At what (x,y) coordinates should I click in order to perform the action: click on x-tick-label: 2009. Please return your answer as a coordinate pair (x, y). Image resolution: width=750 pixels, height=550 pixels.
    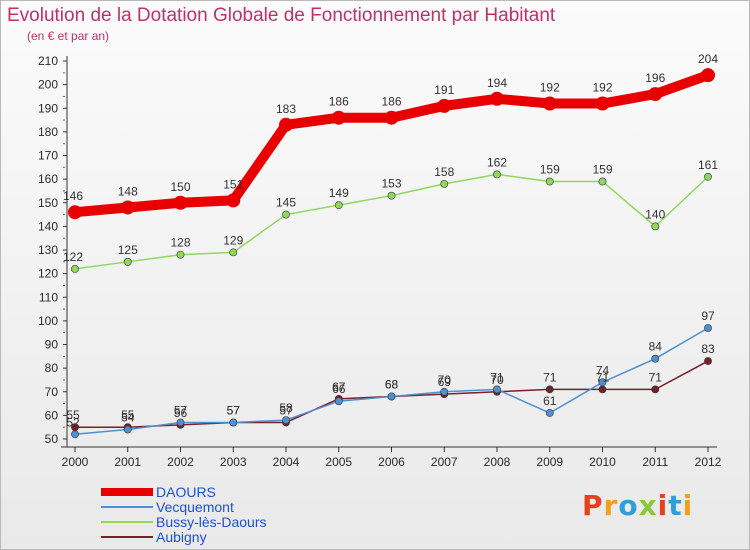
    Looking at the image, I should click on (549, 462).